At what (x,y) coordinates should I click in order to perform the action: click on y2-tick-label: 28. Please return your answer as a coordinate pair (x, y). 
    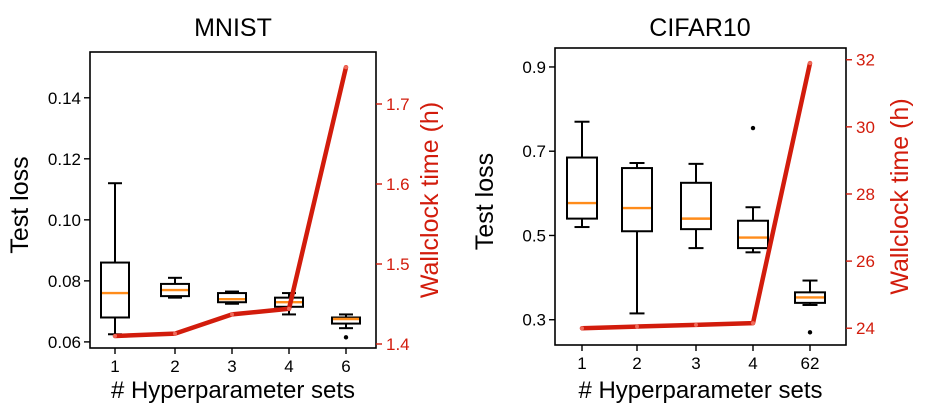
    Looking at the image, I should click on (865, 194).